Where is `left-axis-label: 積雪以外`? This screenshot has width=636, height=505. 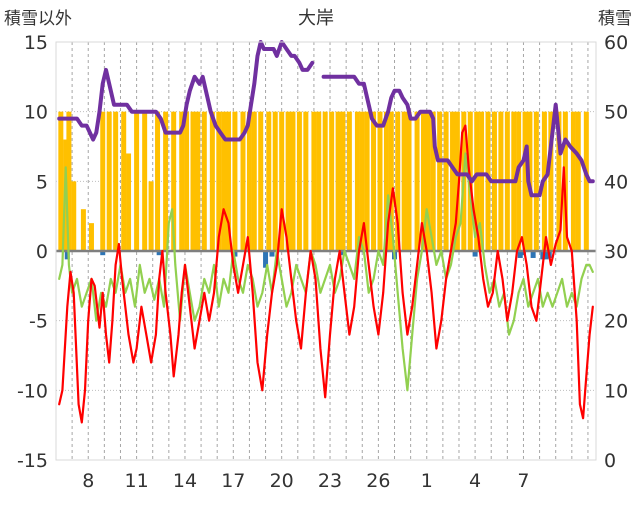
left-axis-label: 積雪以外 is located at coordinates (38, 19).